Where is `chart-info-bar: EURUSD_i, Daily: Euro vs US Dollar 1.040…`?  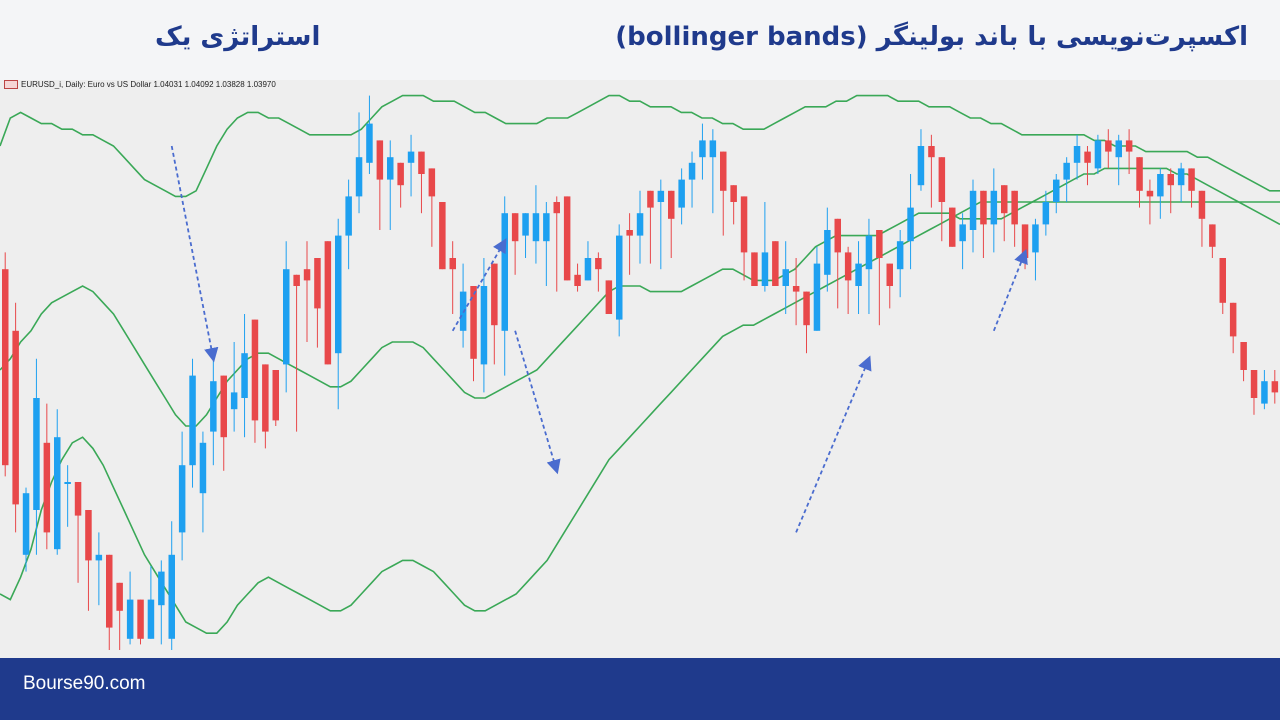
chart-info-bar: EURUSD_i, Daily: Euro vs US Dollar 1.040… is located at coordinates (140, 84).